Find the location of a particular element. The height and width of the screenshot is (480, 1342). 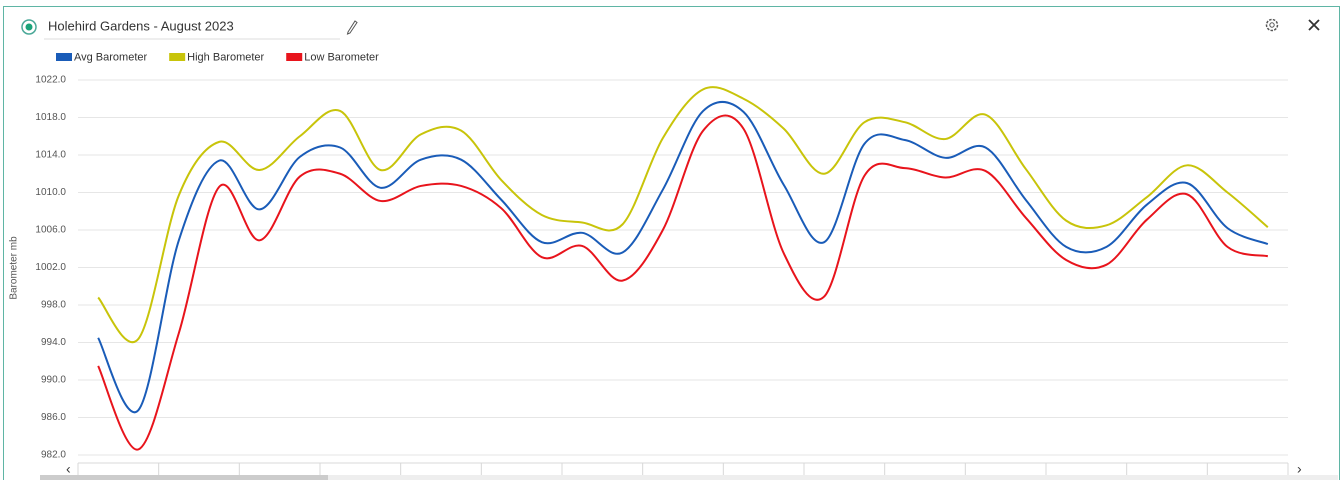

scrollbar-track is located at coordinates (833, 477).